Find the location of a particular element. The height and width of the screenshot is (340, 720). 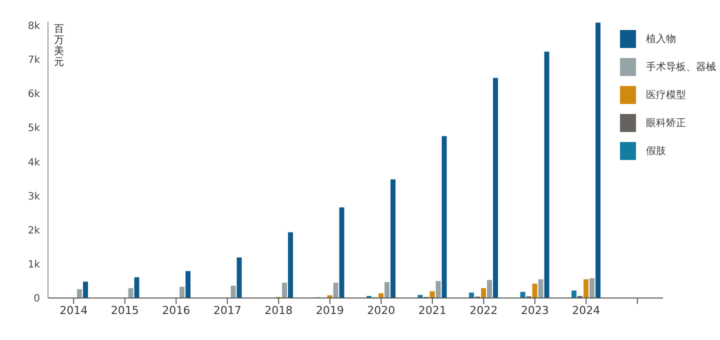

y-tick-label: 8k is located at coordinates (34, 26).